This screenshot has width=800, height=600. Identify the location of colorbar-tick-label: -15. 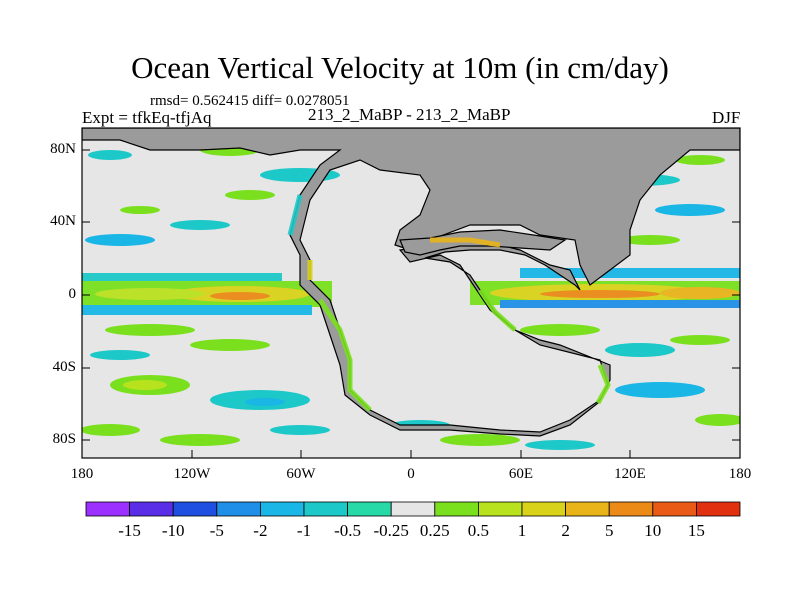
(129, 530).